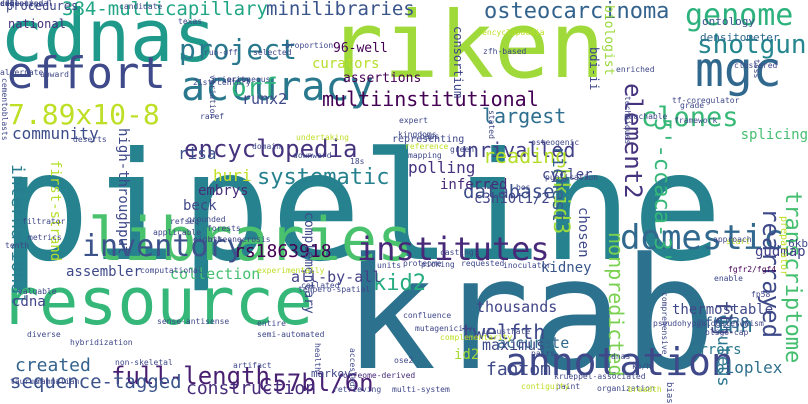 The width and height of the screenshot is (808, 404). What do you see at coordinates (184, 221) in the screenshot?
I see `cloud-word-refseq: refseq` at bounding box center [184, 221].